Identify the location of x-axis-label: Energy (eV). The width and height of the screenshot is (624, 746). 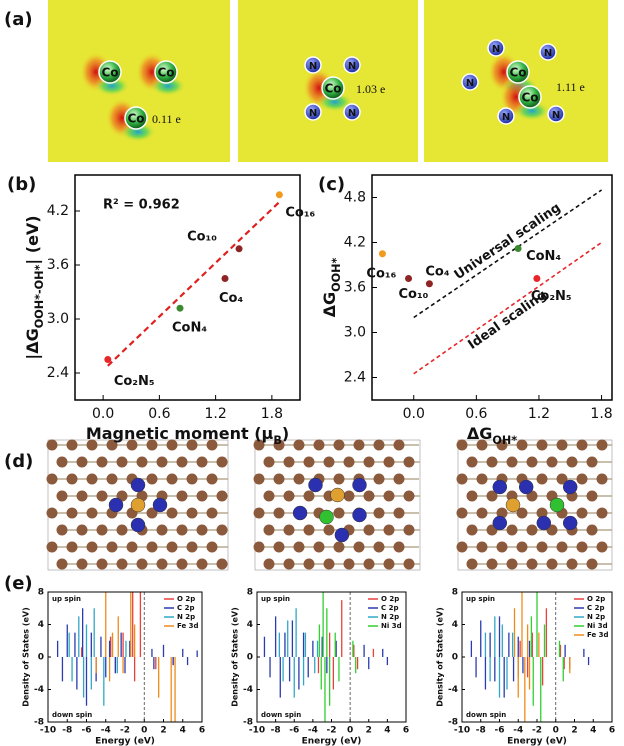
(332, 741).